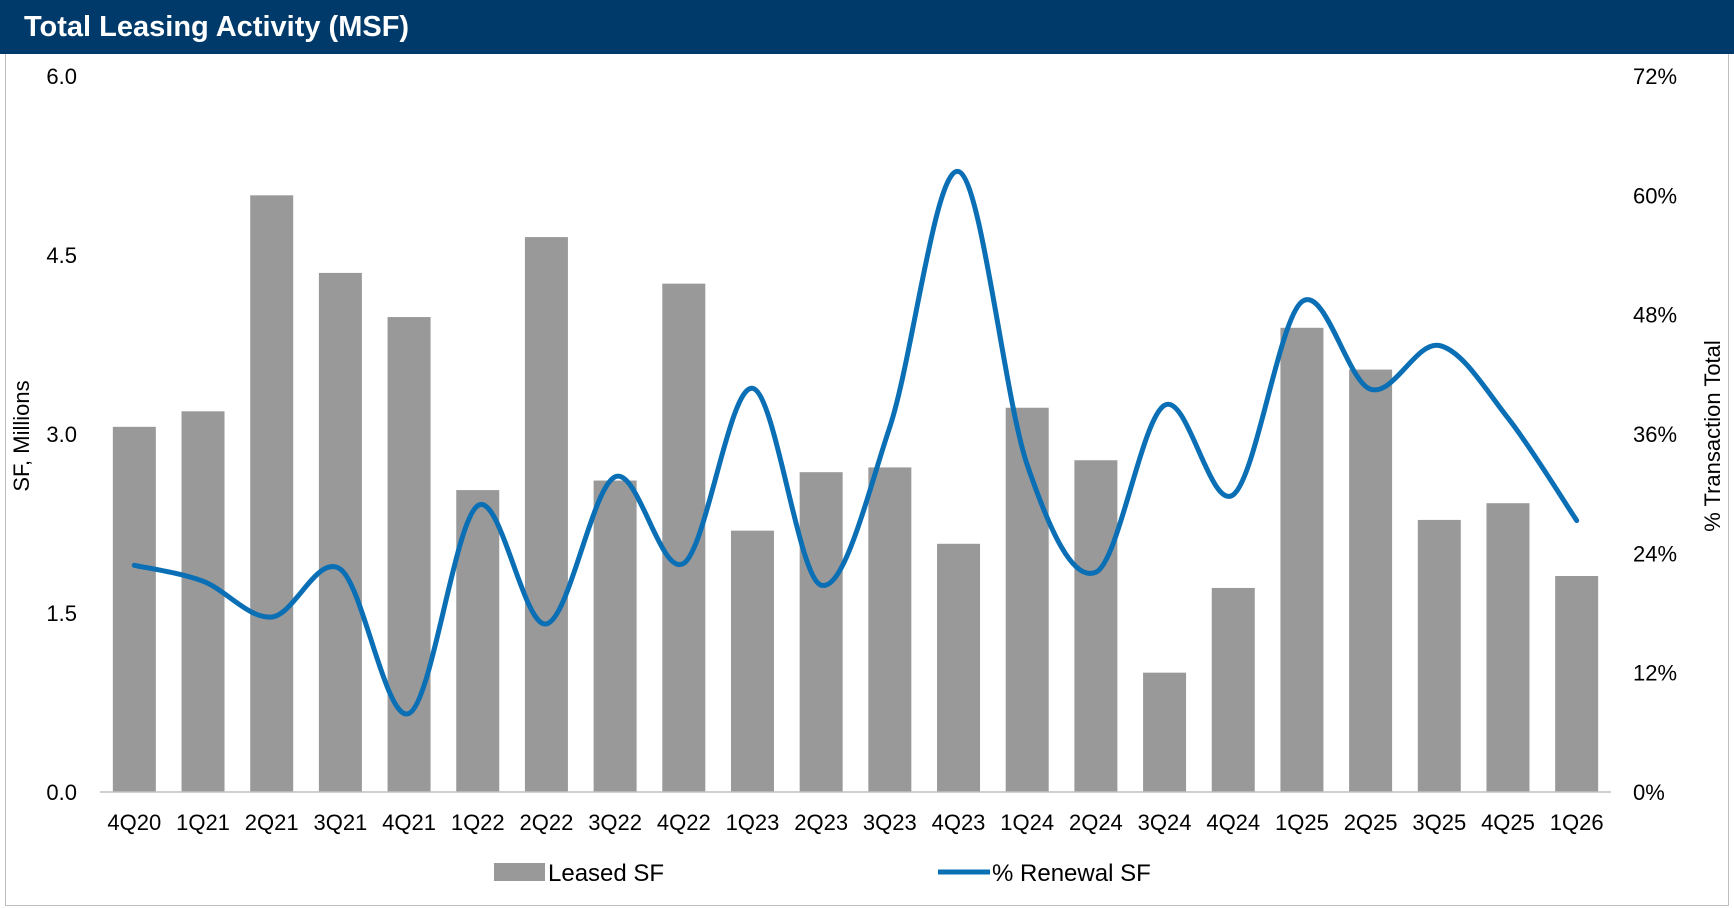 Image resolution: width=1734 pixels, height=908 pixels. Describe the element at coordinates (1655, 553) in the screenshot. I see `y2-tick-label: 24%` at that location.